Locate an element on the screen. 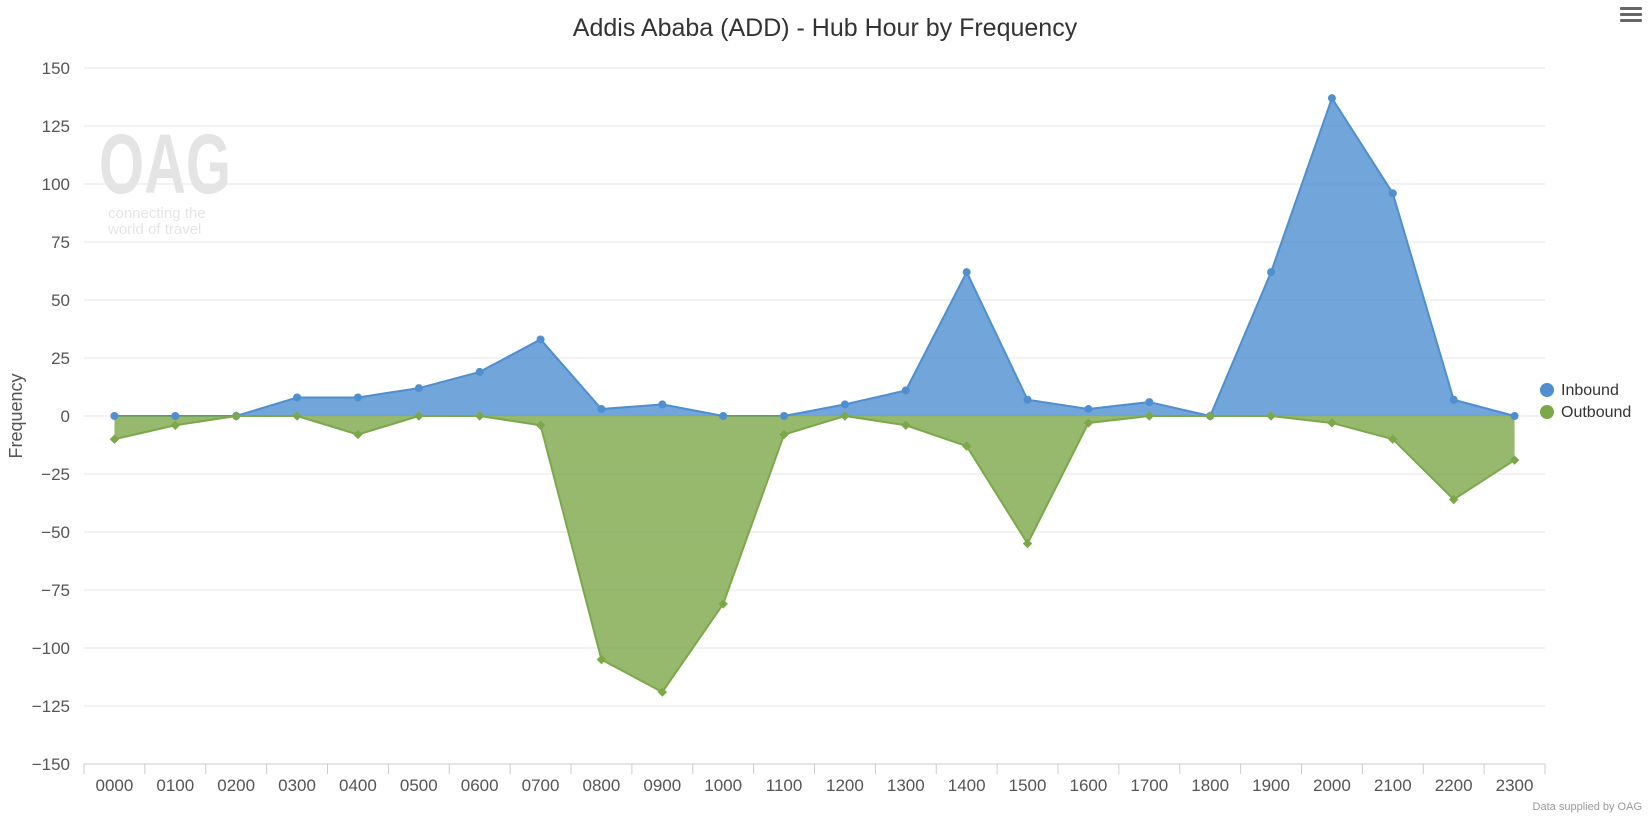 The height and width of the screenshot is (819, 1650). x-tick-label: 1600 is located at coordinates (1089, 785).